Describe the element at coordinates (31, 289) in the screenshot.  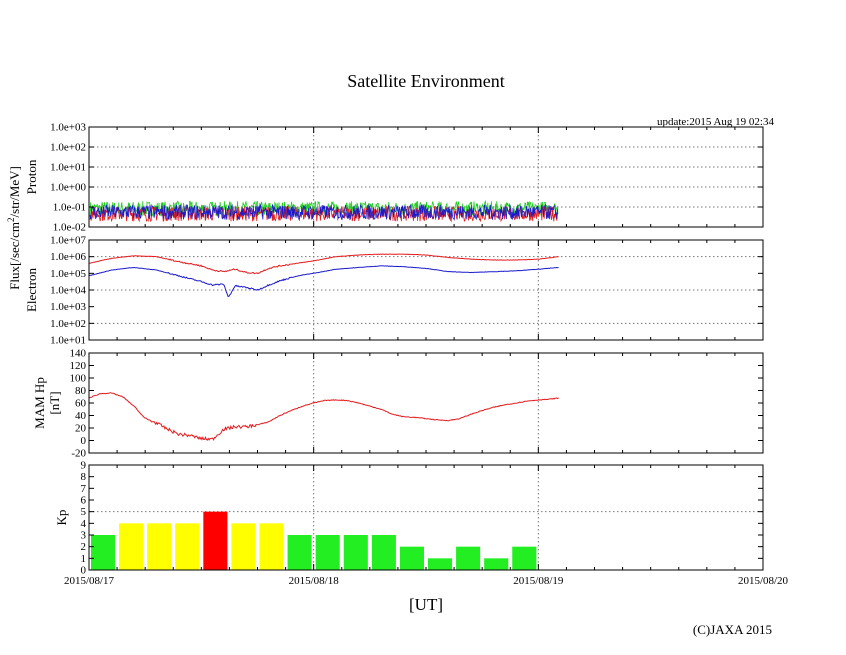
I see `electron-y-label: Electron` at that location.